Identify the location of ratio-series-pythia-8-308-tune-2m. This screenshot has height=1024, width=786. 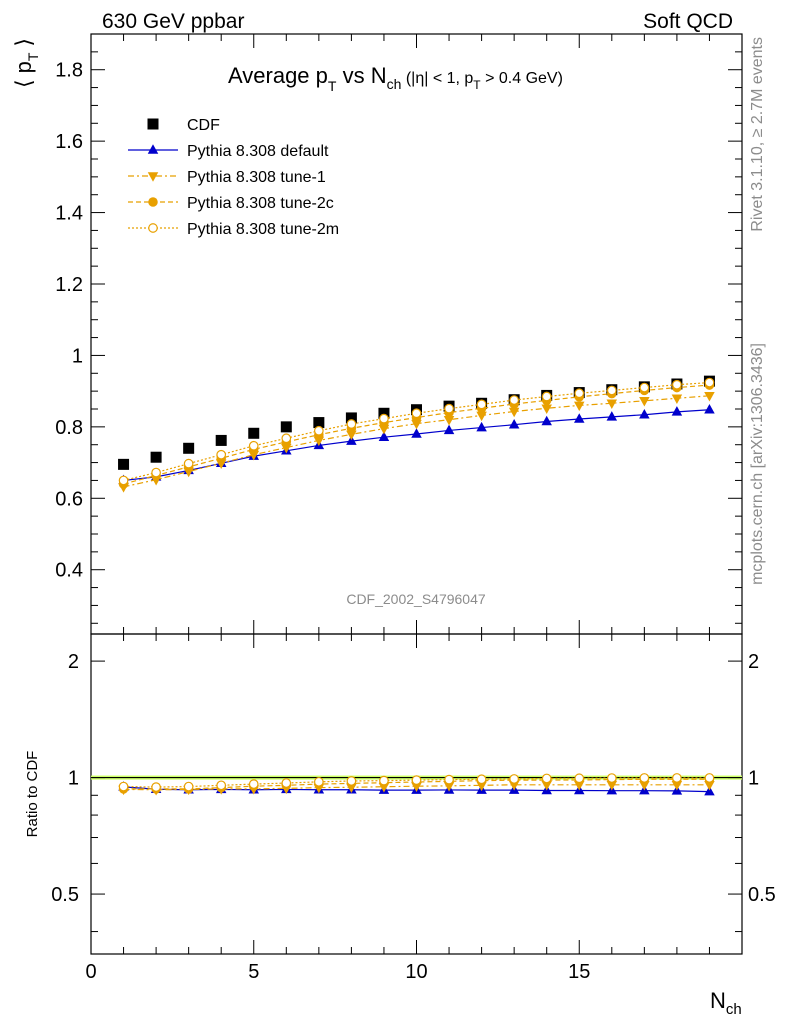
(416, 782).